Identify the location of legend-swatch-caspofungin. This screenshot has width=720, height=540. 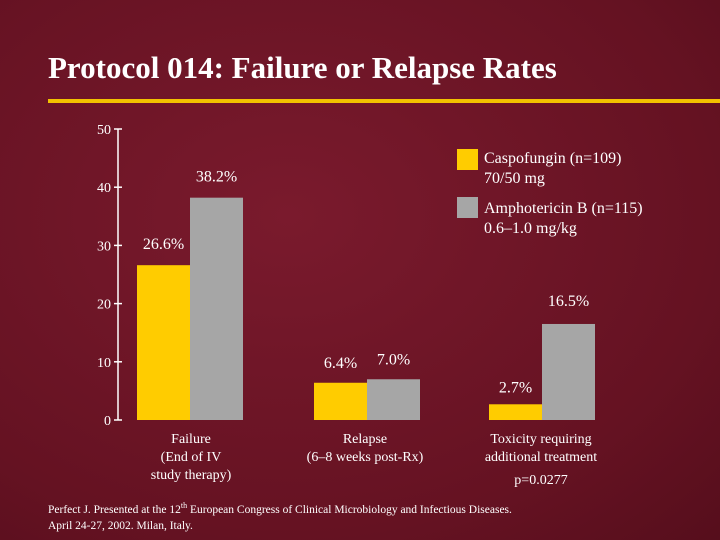
(467, 159).